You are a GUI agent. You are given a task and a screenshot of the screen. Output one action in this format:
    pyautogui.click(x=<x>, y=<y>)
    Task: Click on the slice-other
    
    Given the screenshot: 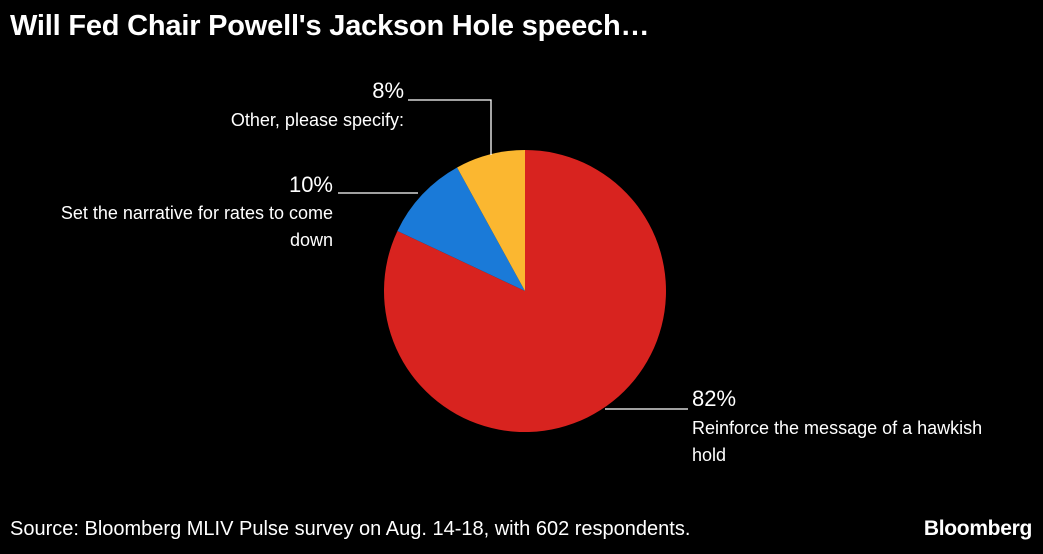 What is the action you would take?
    pyautogui.click(x=491, y=220)
    